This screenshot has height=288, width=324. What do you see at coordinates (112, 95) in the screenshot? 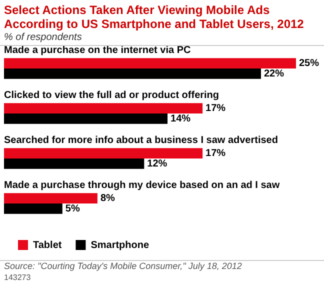
I see `y-tick-label: Clicked to view the full ad or product offering` at bounding box center [112, 95].